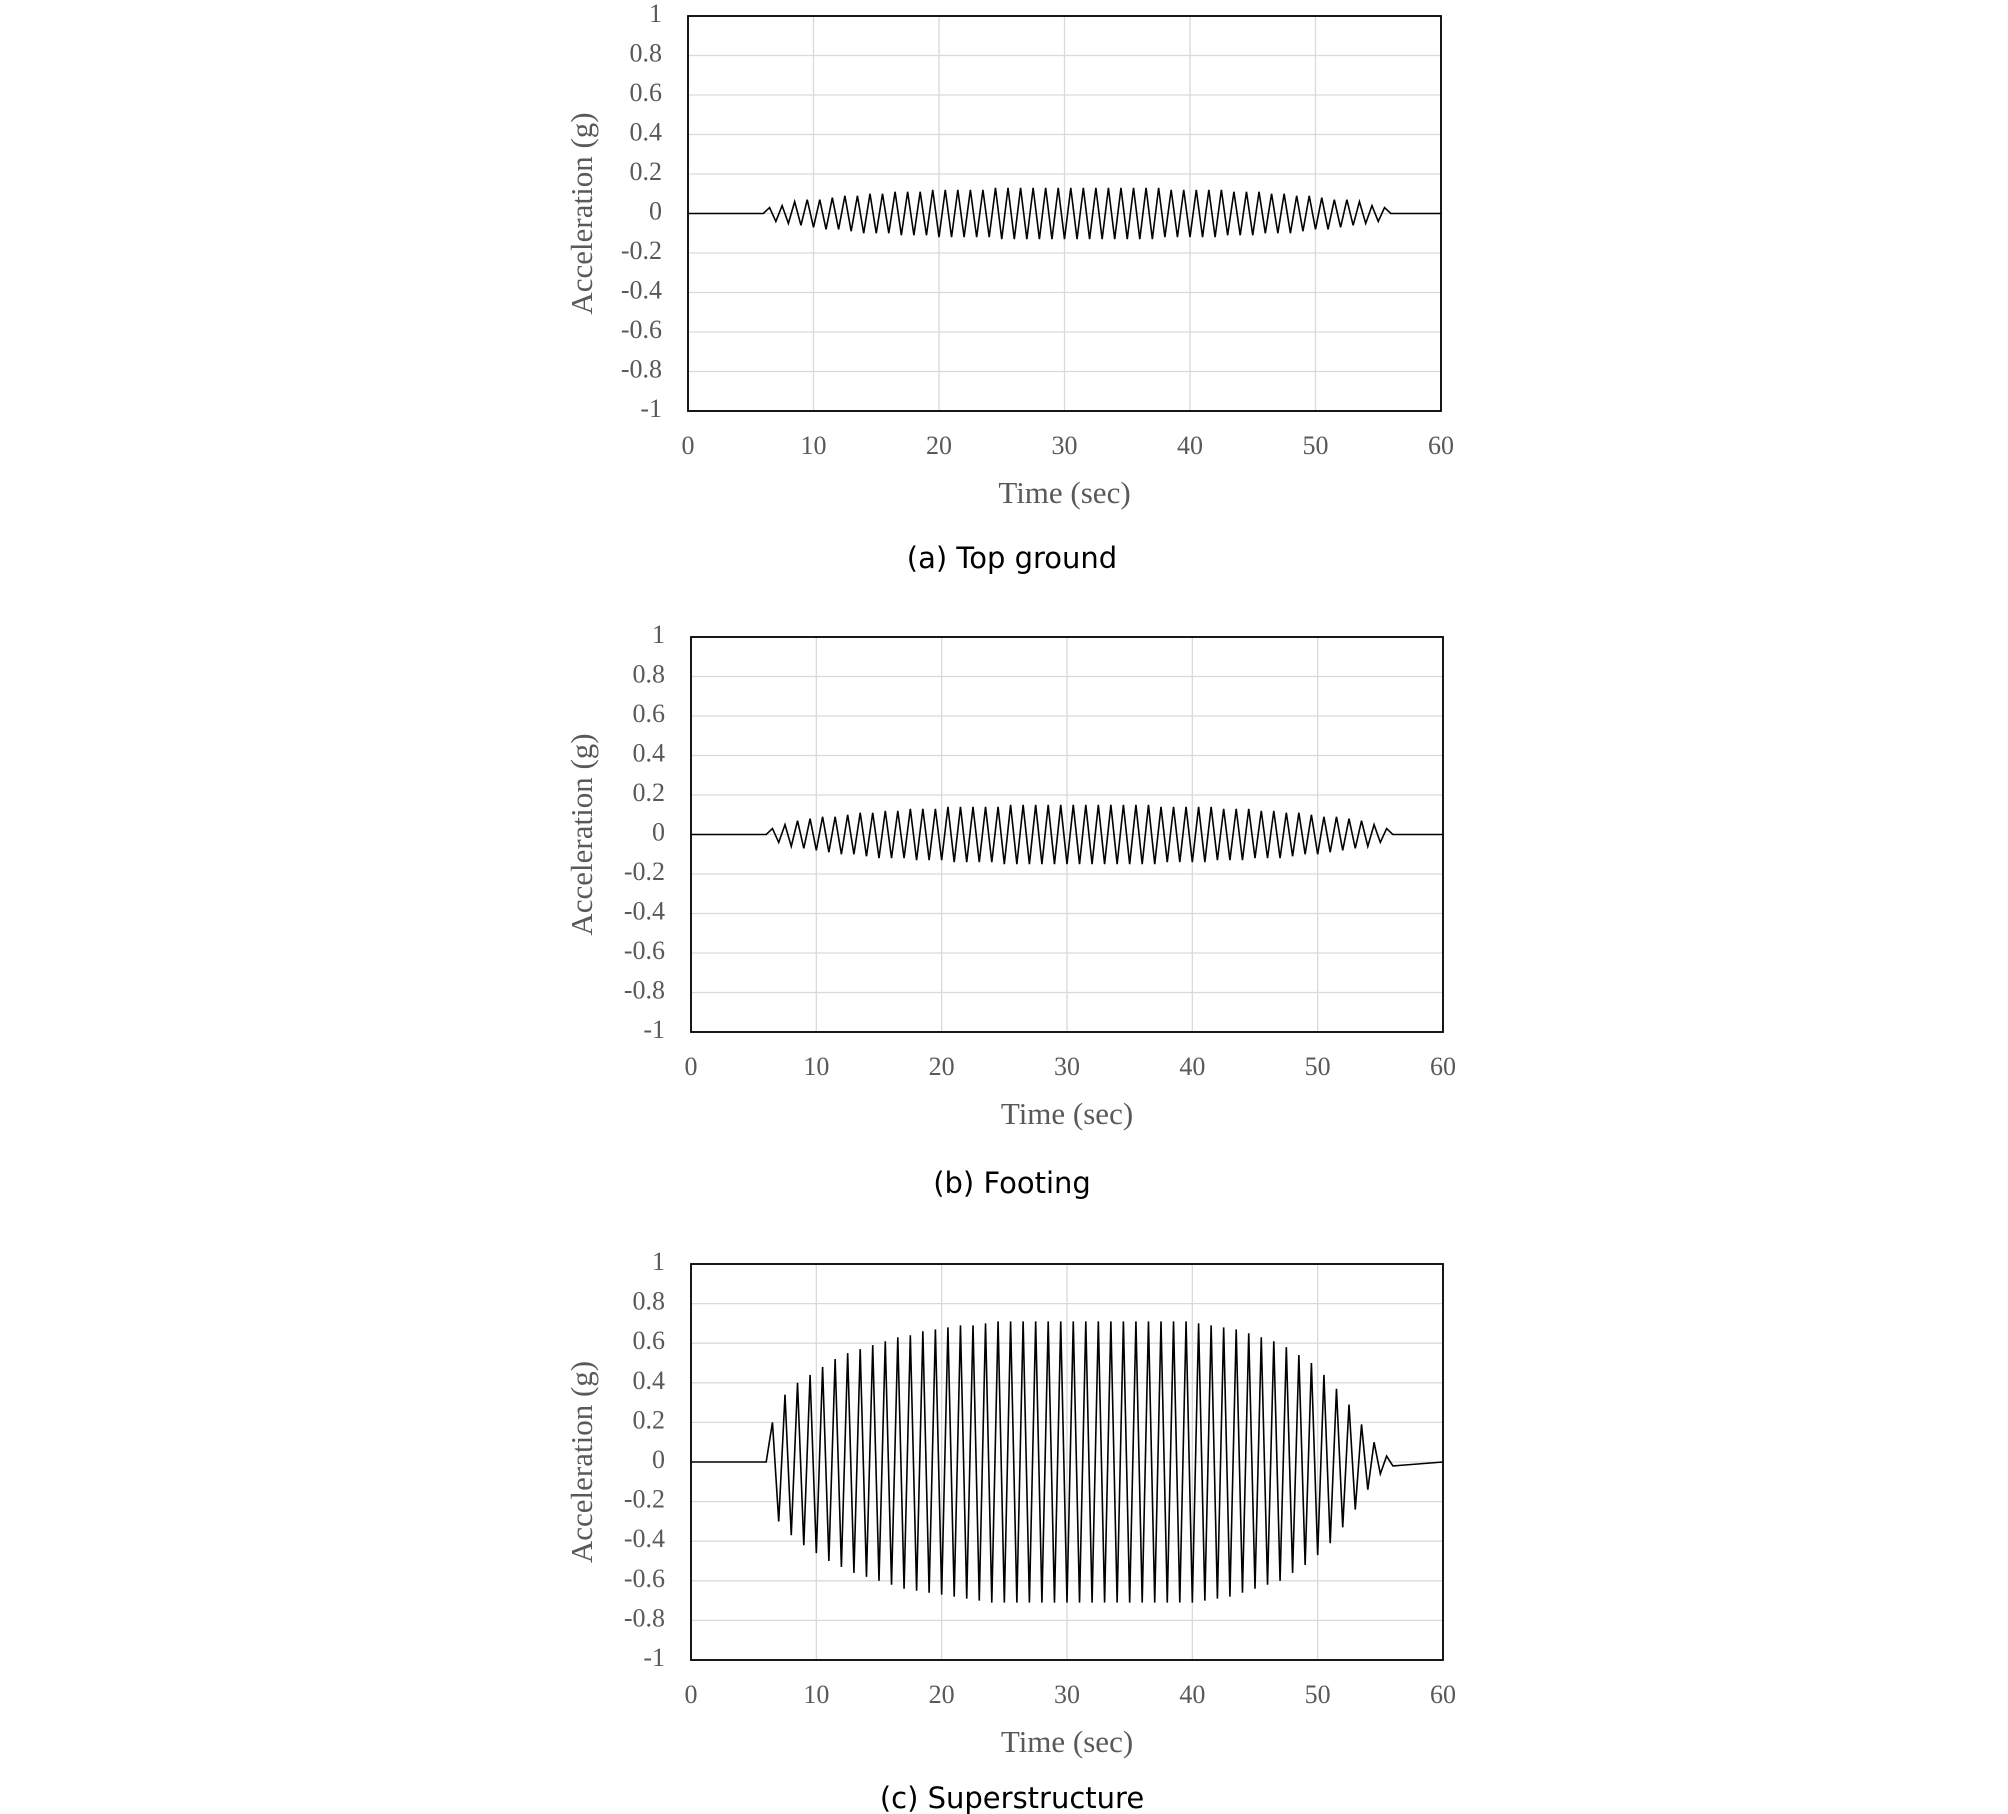 The height and width of the screenshot is (1814, 2008). What do you see at coordinates (1012, 1183) in the screenshot?
I see `chart-caption: (b) Footing` at bounding box center [1012, 1183].